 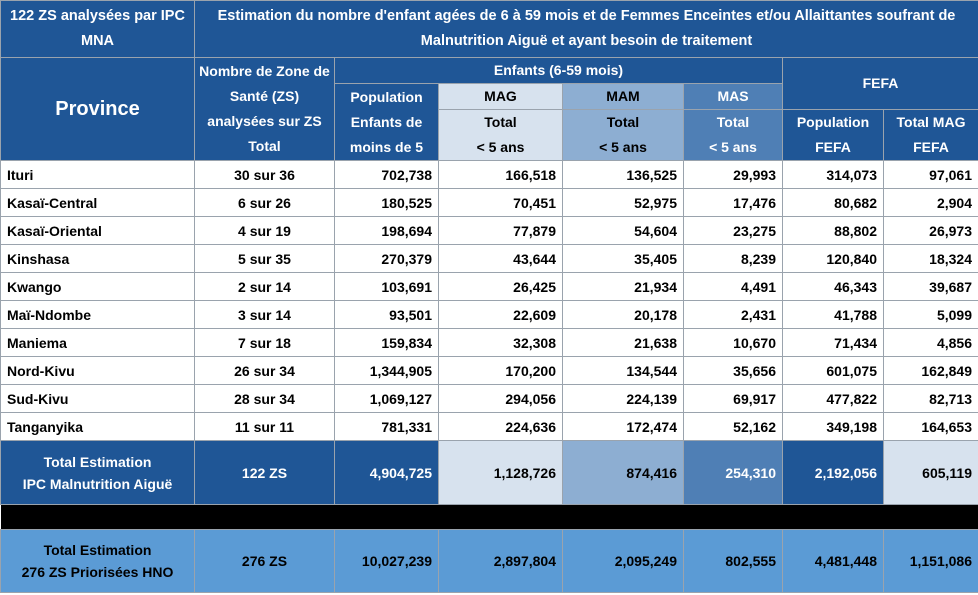 I want to click on cell-mam: 20,178, so click(x=623, y=314).